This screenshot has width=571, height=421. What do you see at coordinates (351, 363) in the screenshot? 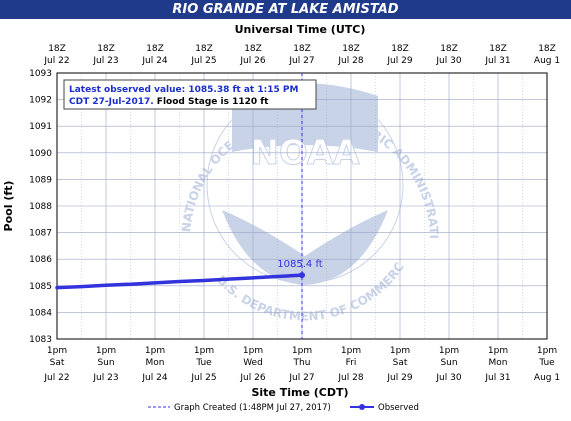
I see `bottom-tick-day: Fri` at bounding box center [351, 363].